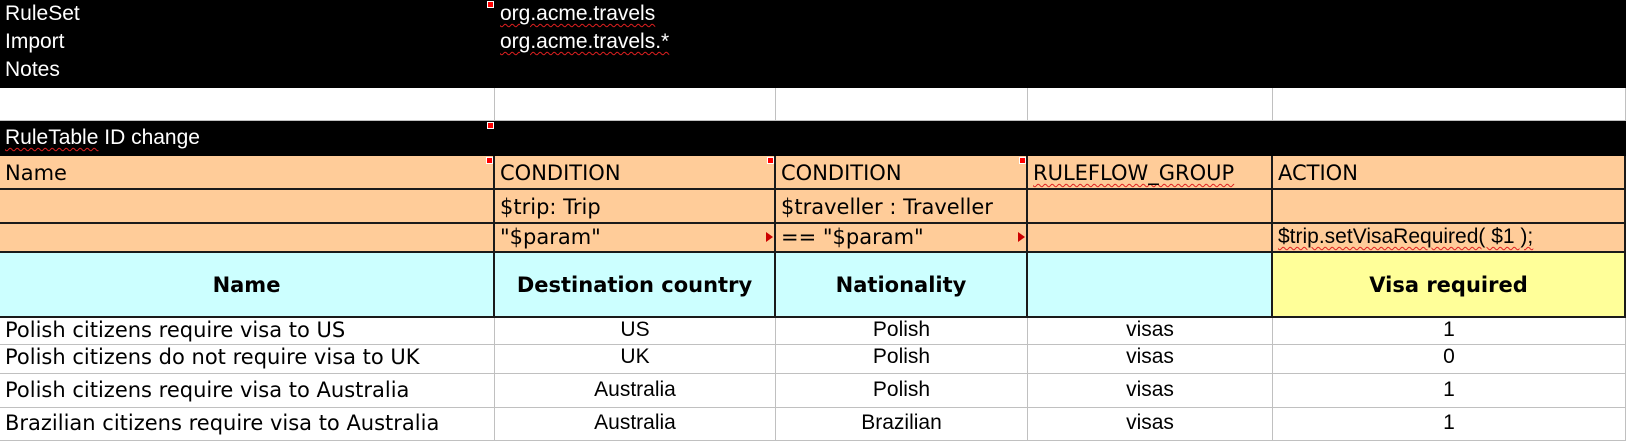 Image resolution: width=1626 pixels, height=441 pixels. I want to click on rule-name: Polish citizens require visa to US, so click(175, 330).